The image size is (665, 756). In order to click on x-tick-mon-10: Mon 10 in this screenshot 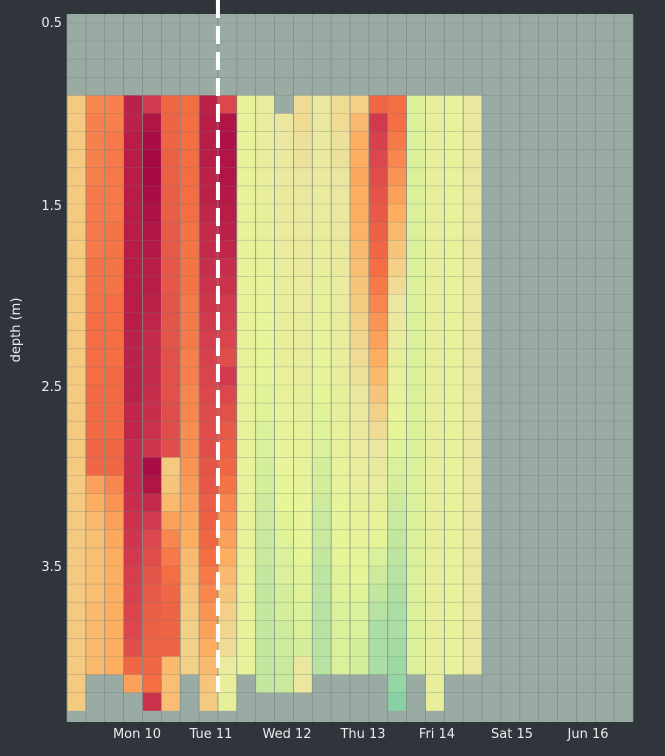, I will do `click(137, 734)`.